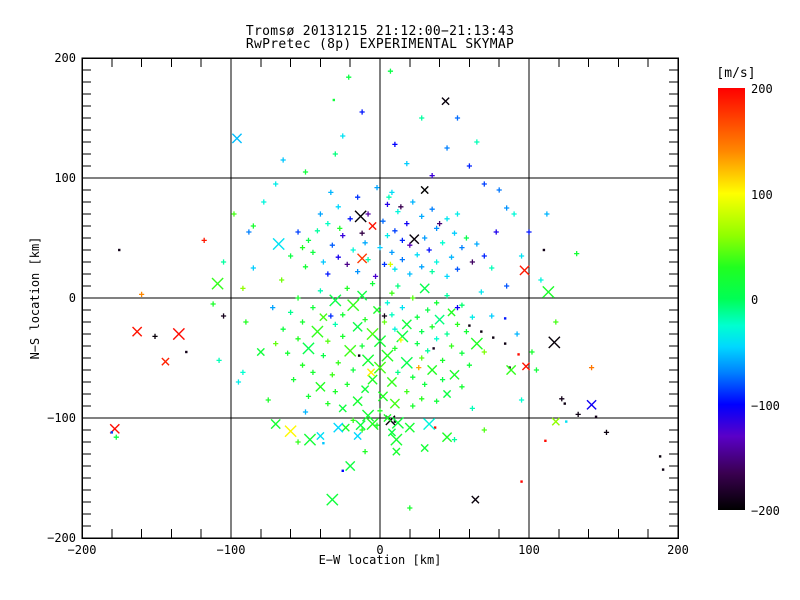 The width and height of the screenshot is (800, 600). I want to click on x-axis-label: E−W location [km], so click(380, 560).